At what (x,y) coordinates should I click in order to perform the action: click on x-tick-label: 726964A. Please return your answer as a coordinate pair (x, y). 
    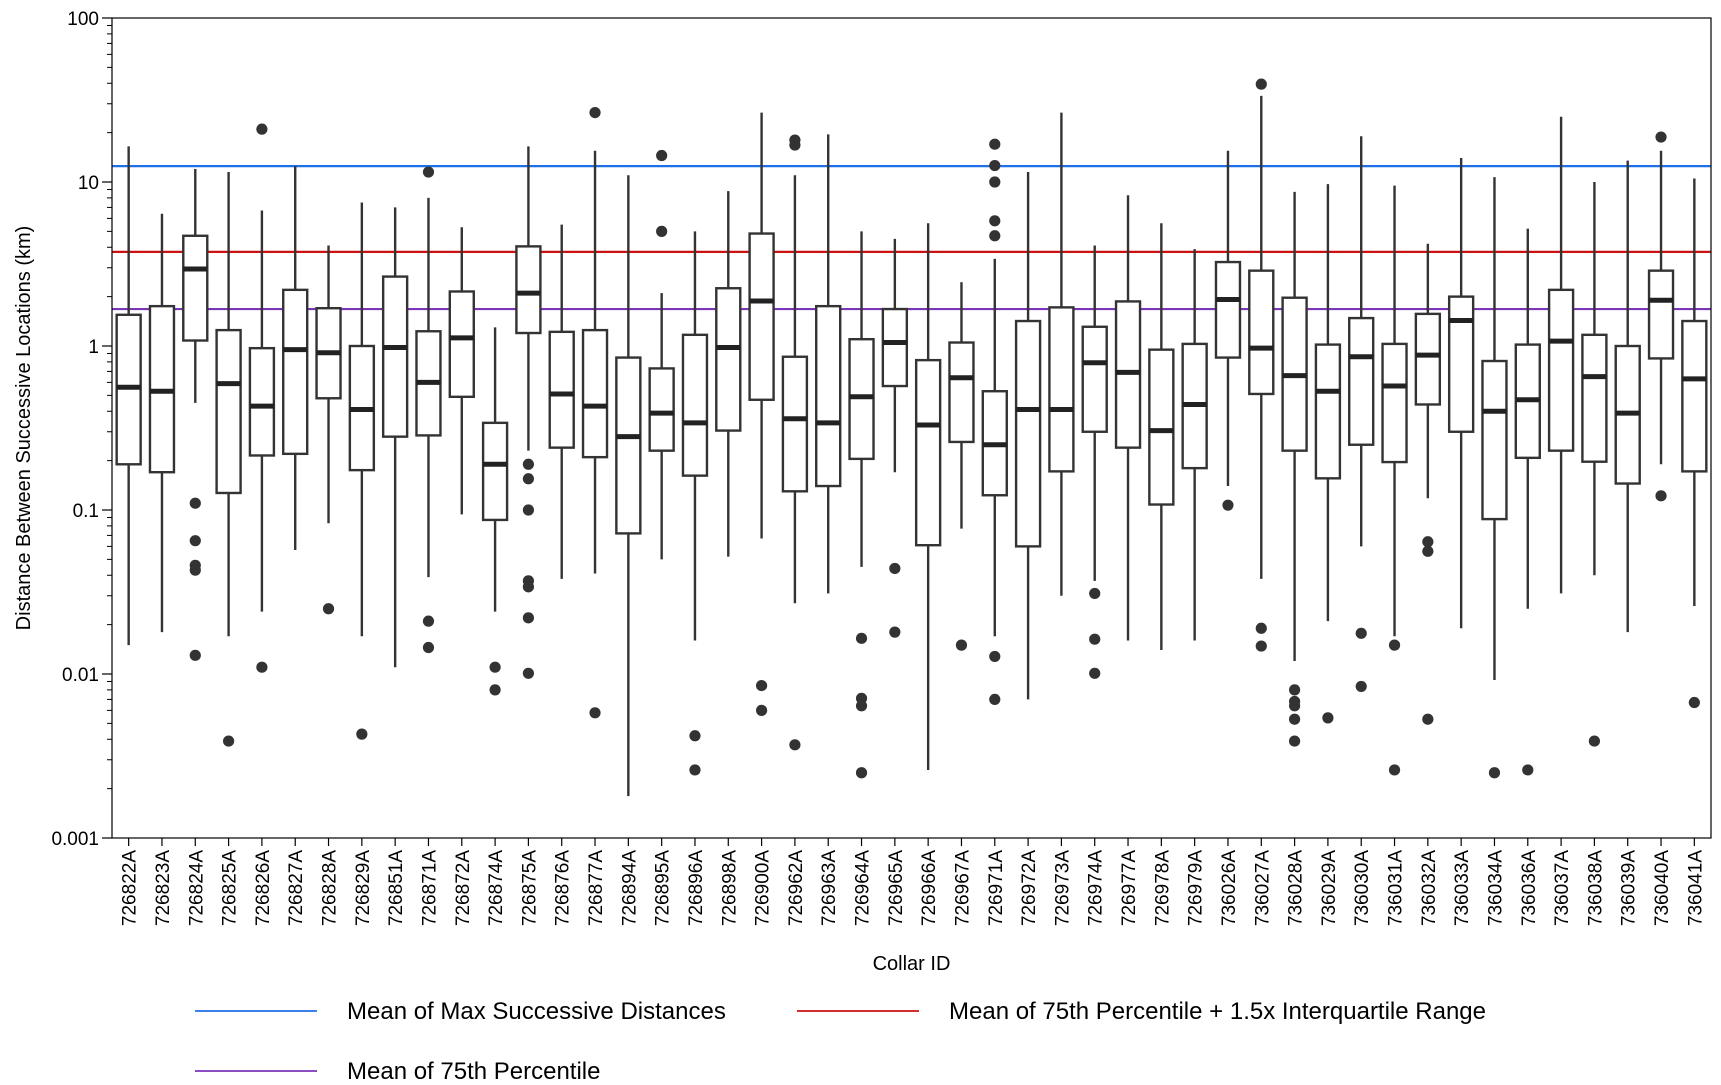
    Looking at the image, I should click on (863, 888).